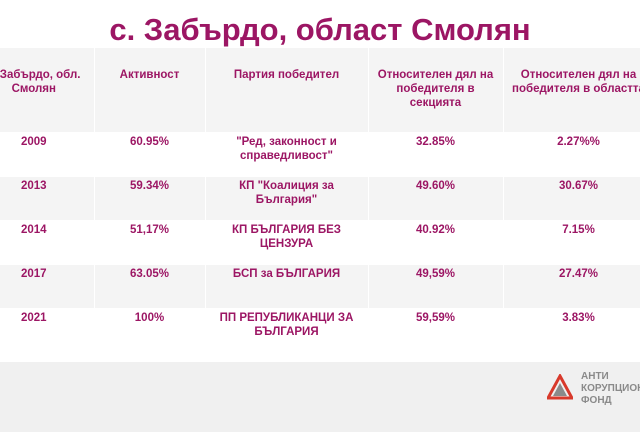 This screenshot has width=640, height=432. Describe the element at coordinates (287, 154) in the screenshot. I see `cell-party: "Ред, законност и справедливост"` at that location.